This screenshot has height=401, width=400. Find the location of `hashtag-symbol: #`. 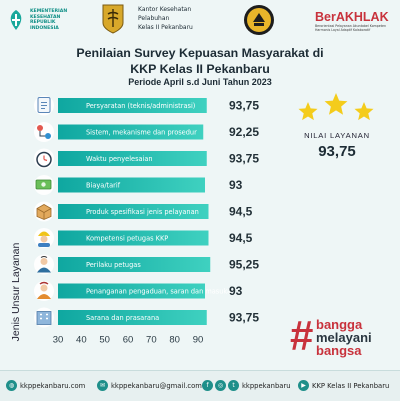

hashtag-symbol: # is located at coordinates (302, 335).